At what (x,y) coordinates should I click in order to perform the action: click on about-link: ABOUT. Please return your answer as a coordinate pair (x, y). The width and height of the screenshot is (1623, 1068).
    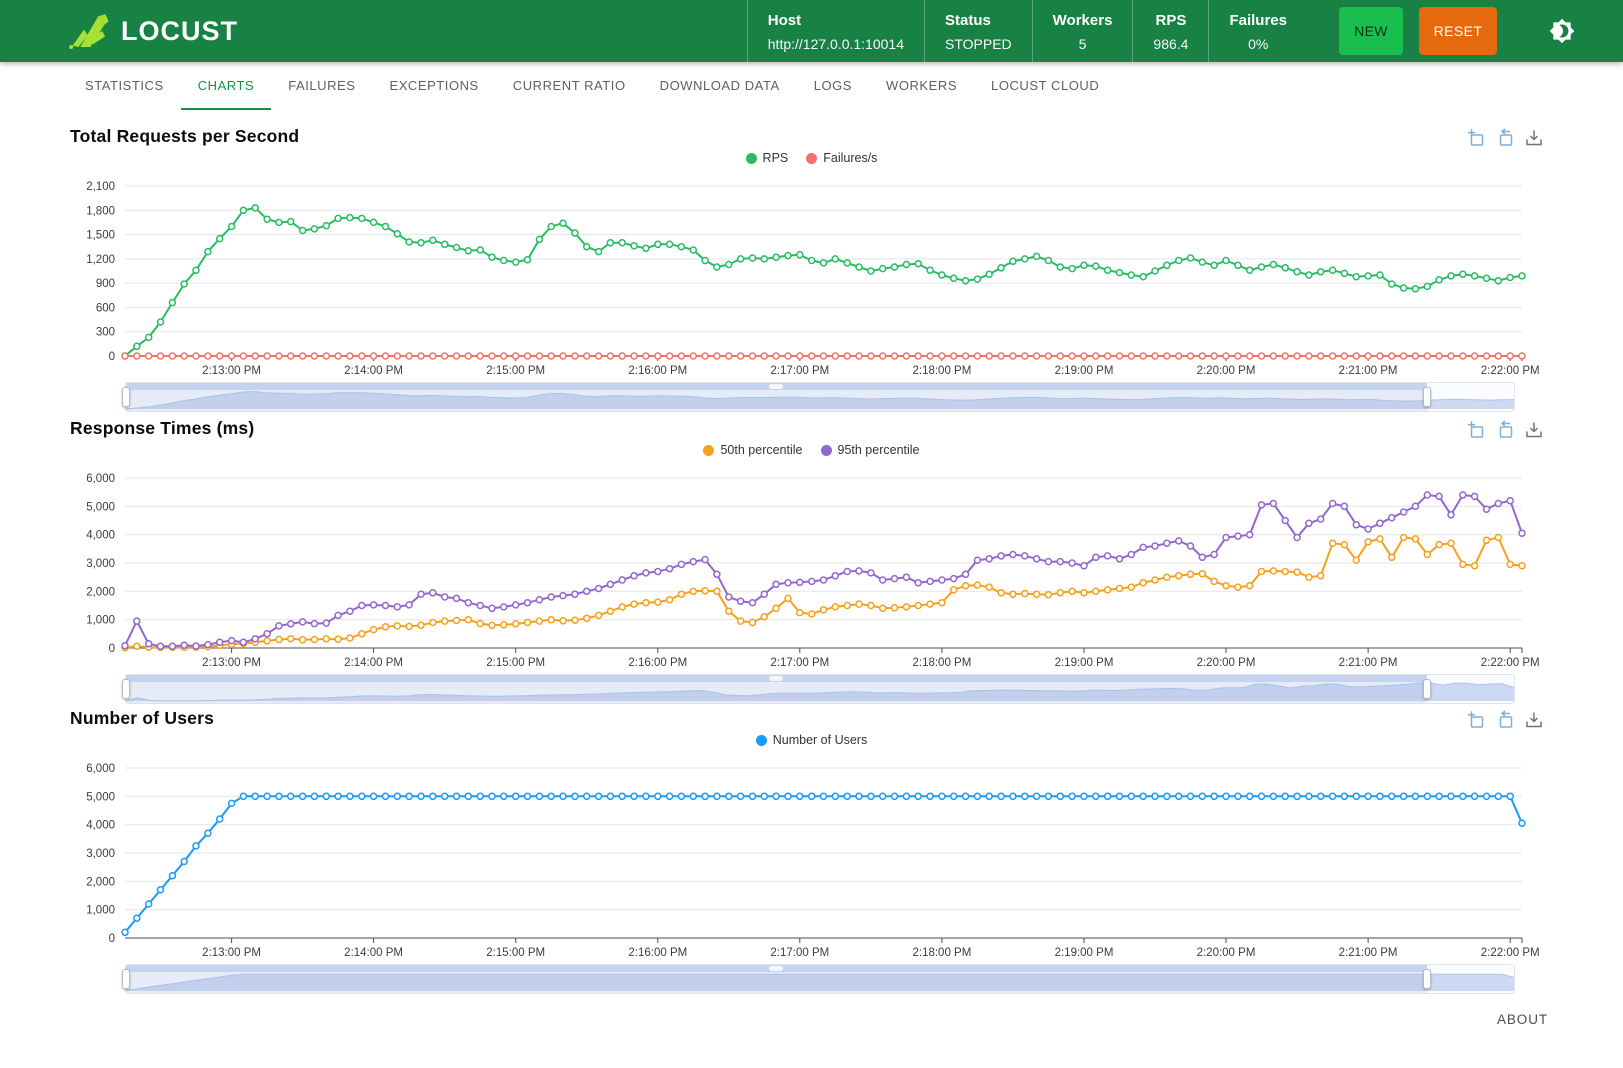
    Looking at the image, I should click on (1522, 1019).